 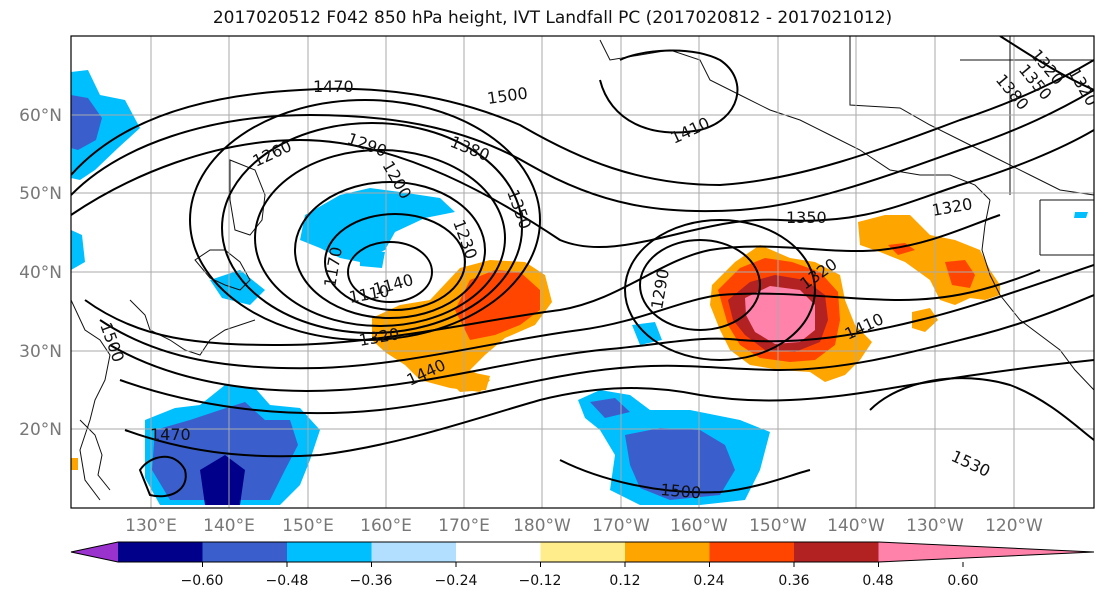 I want to click on lon-label: 170°W, so click(x=621, y=526).